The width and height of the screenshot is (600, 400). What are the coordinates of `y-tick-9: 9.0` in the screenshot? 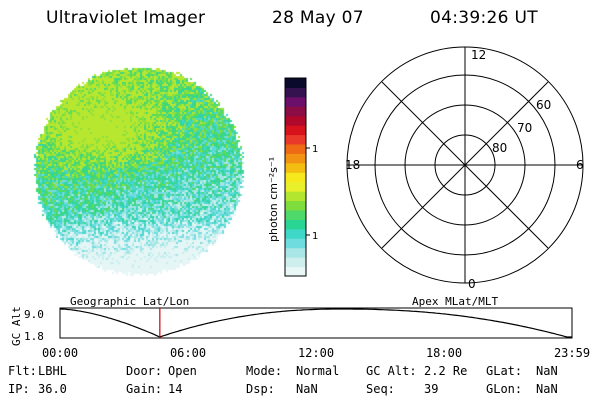 It's located at (34, 314).